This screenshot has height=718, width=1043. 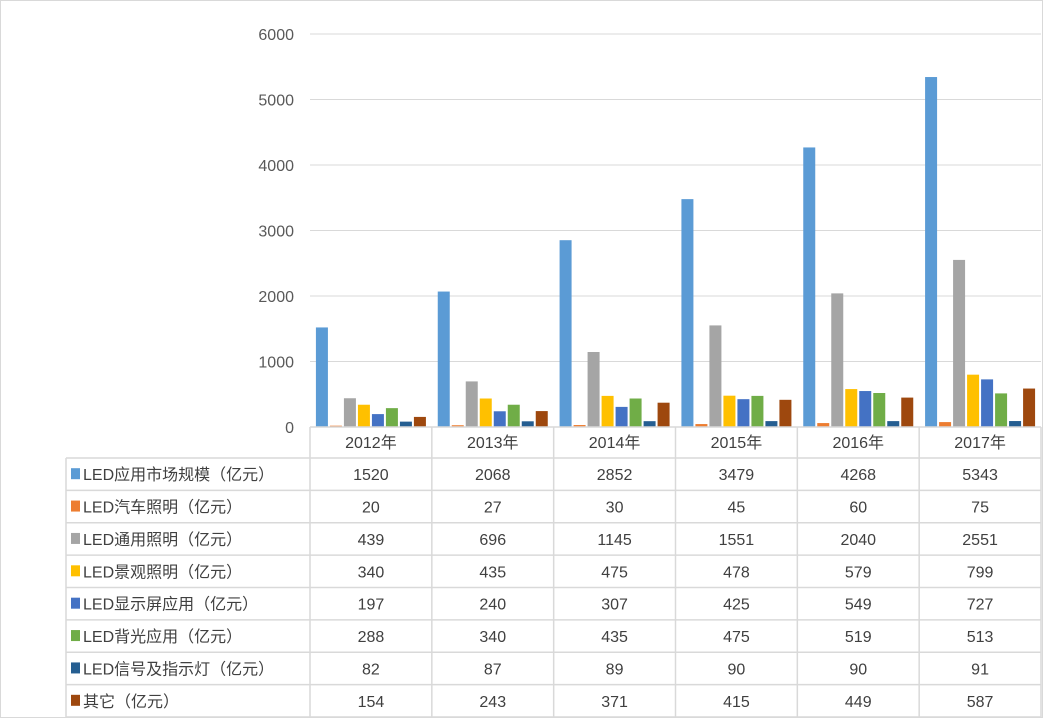 I want to click on series-label: LED通用照明（亿元）, so click(x=162, y=540).